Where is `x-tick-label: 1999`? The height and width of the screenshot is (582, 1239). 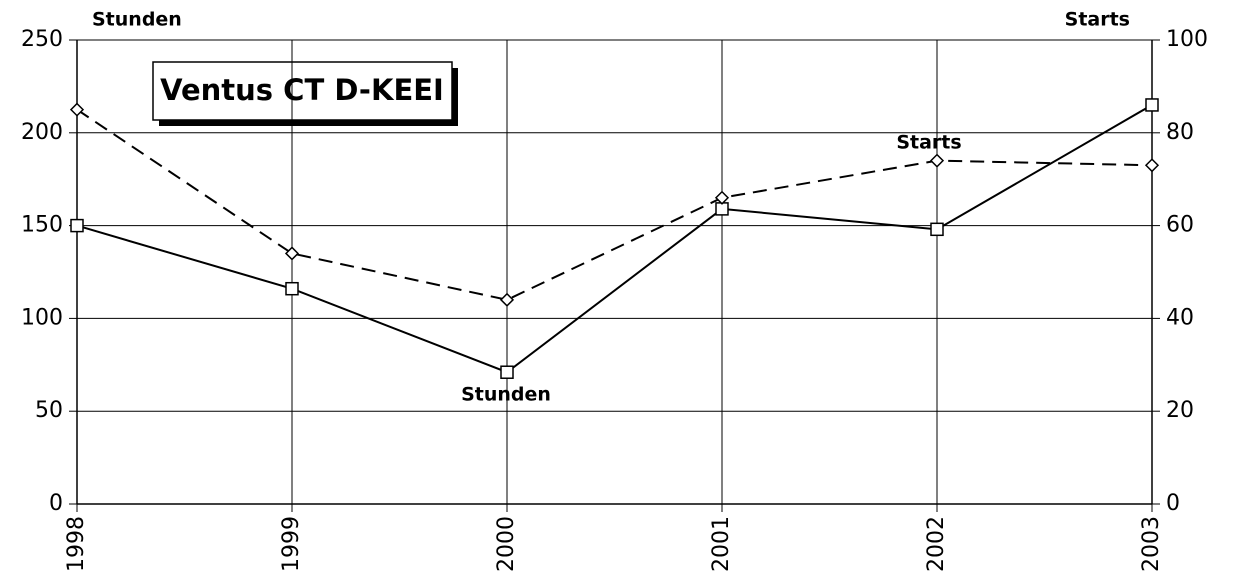
x-tick-label: 1999 is located at coordinates (291, 544).